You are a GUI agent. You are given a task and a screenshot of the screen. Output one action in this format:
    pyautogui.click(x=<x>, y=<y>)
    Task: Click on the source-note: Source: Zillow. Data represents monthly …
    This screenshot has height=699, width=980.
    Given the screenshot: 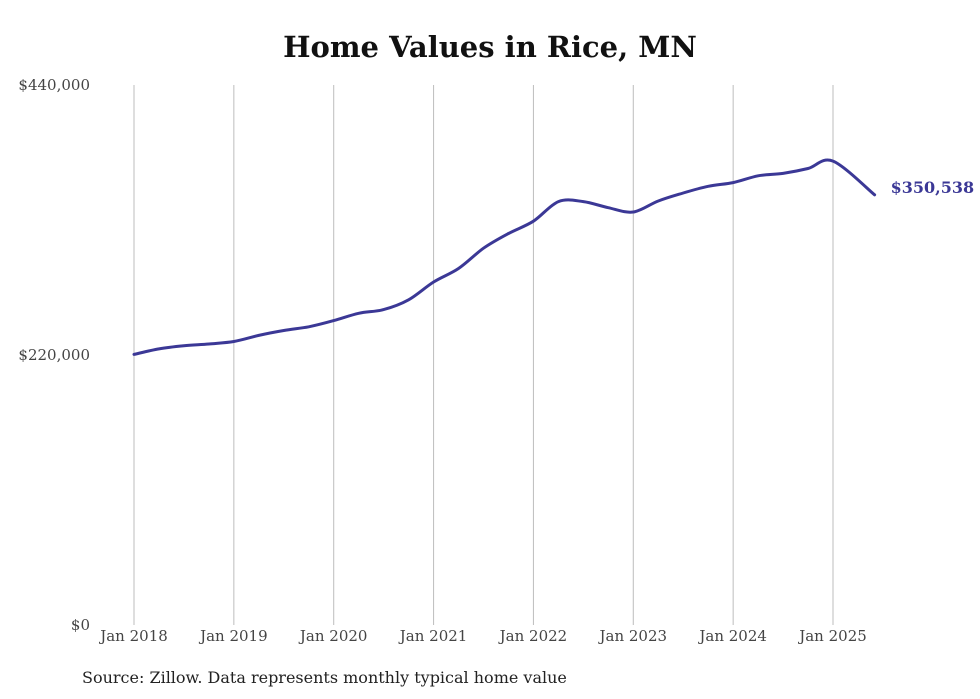 What is the action you would take?
    pyautogui.click(x=324, y=677)
    